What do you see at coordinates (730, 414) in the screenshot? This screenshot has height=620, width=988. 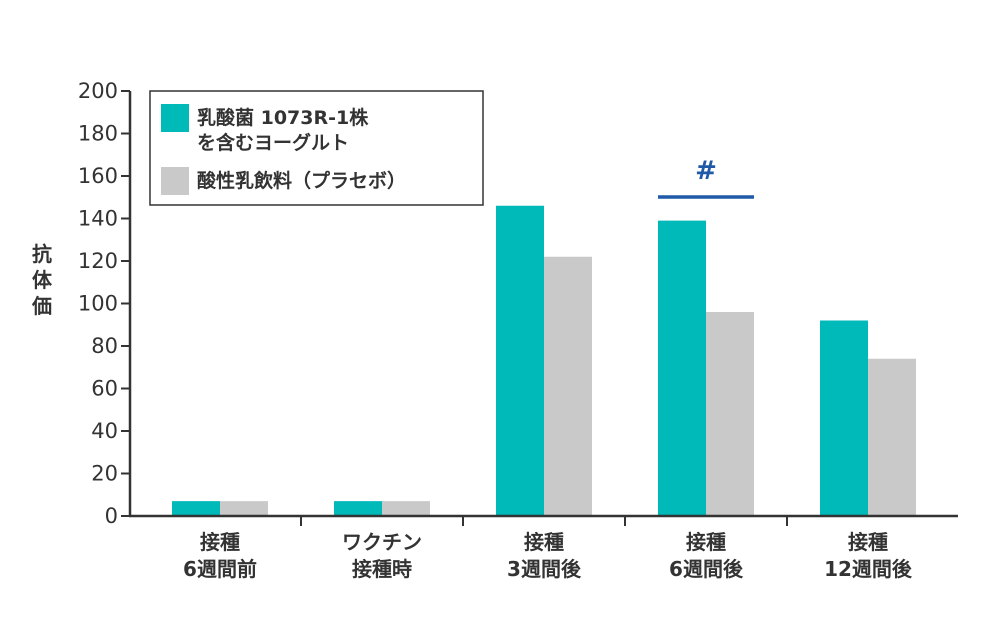 I see `bar-series2-cat4` at bounding box center [730, 414].